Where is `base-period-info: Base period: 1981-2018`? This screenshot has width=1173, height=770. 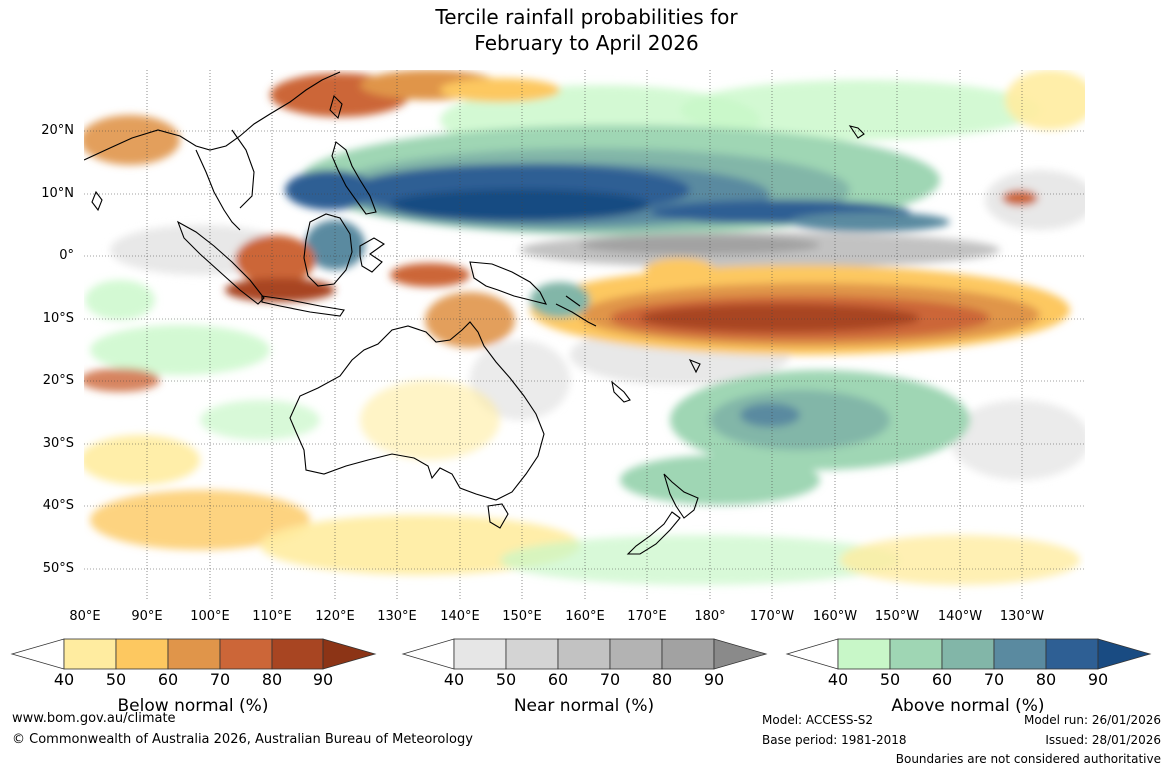 base-period-info: Base period: 1981-2018 is located at coordinates (834, 740).